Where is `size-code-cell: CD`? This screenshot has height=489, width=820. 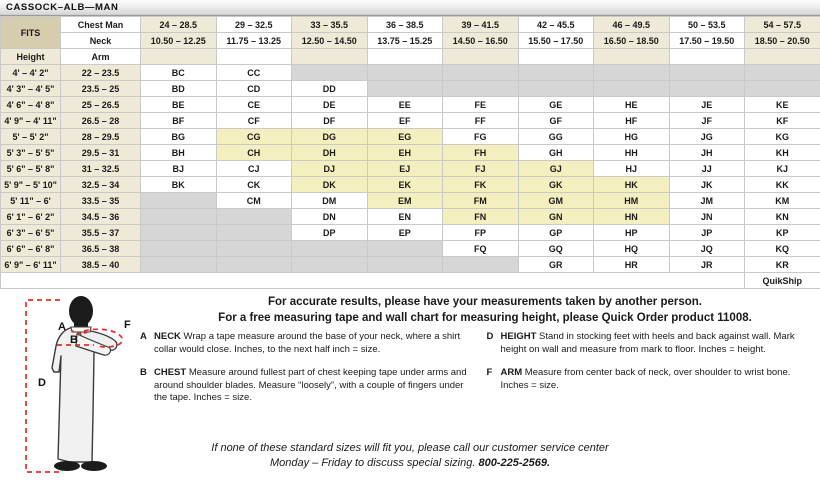 size-code-cell: CD is located at coordinates (254, 89).